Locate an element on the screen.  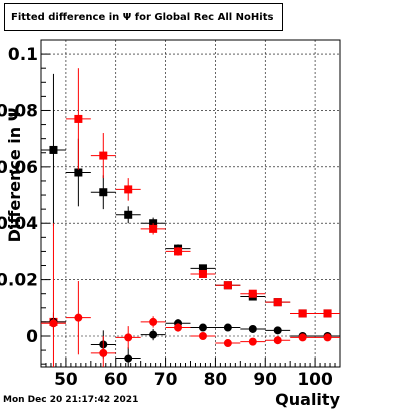
x-tick-label: 100 is located at coordinates (315, 380).